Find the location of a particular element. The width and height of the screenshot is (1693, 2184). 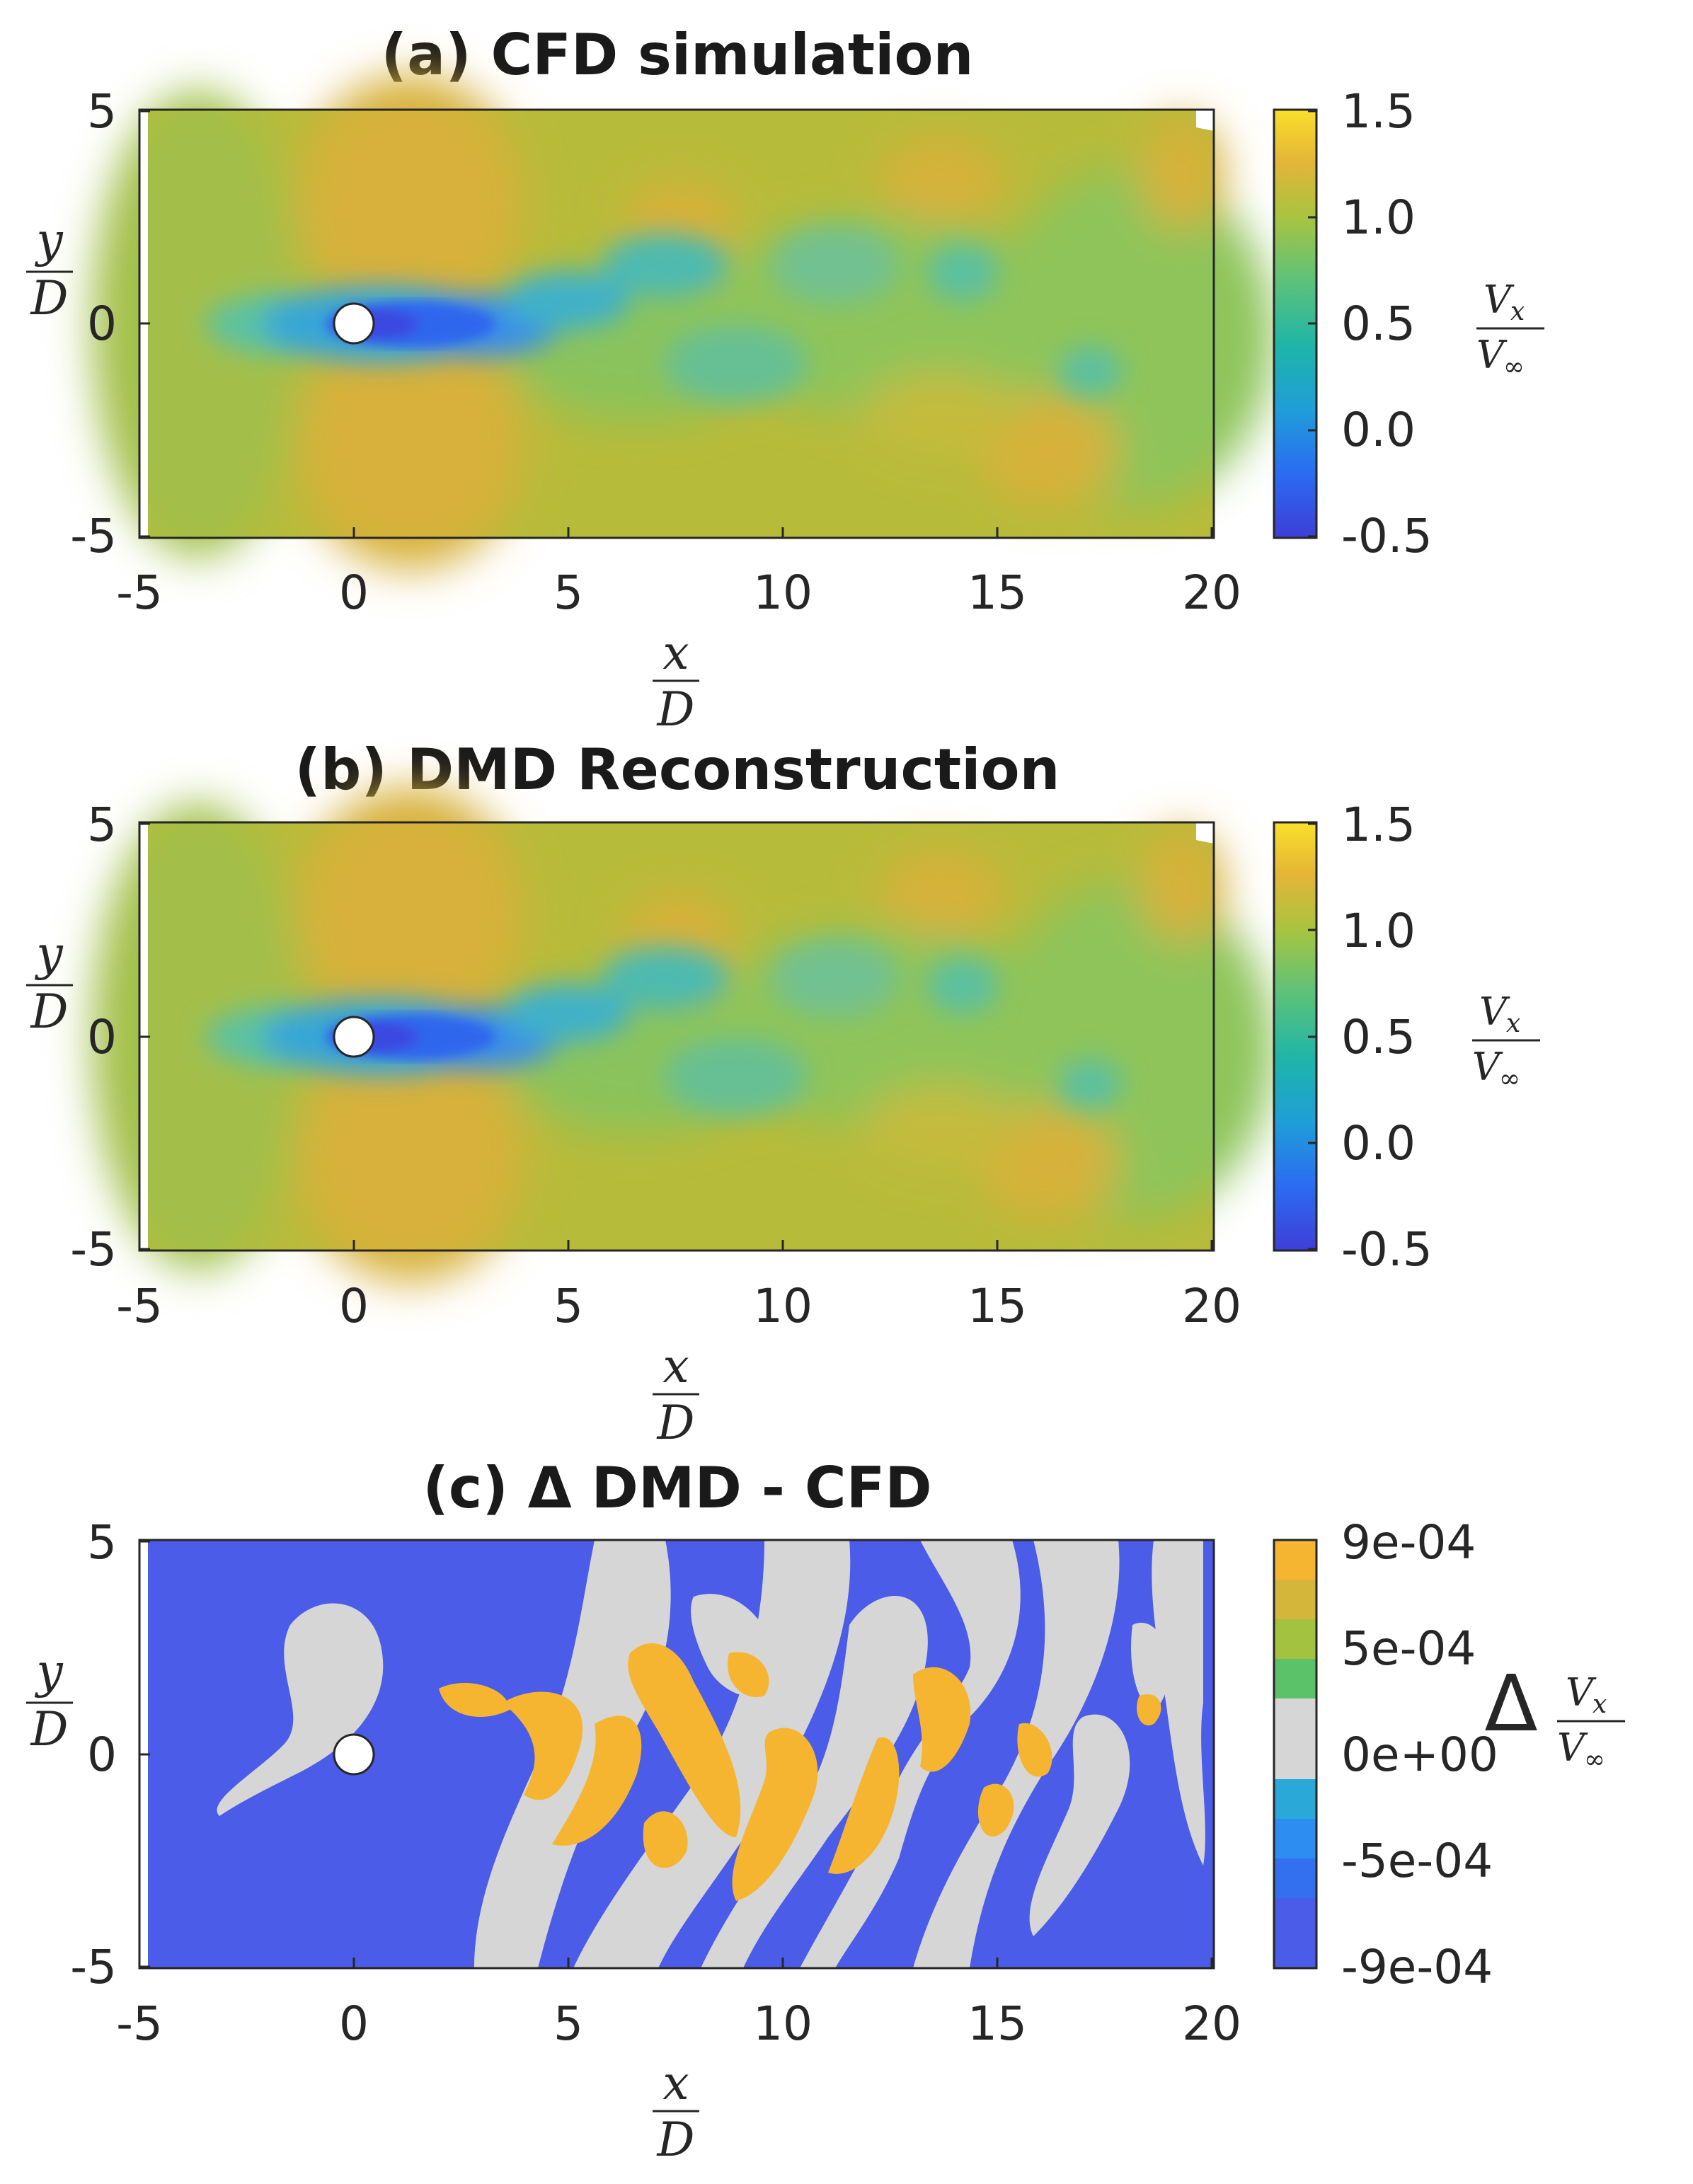

colorbar-tick: 9e-04 is located at coordinates (1408, 1542).